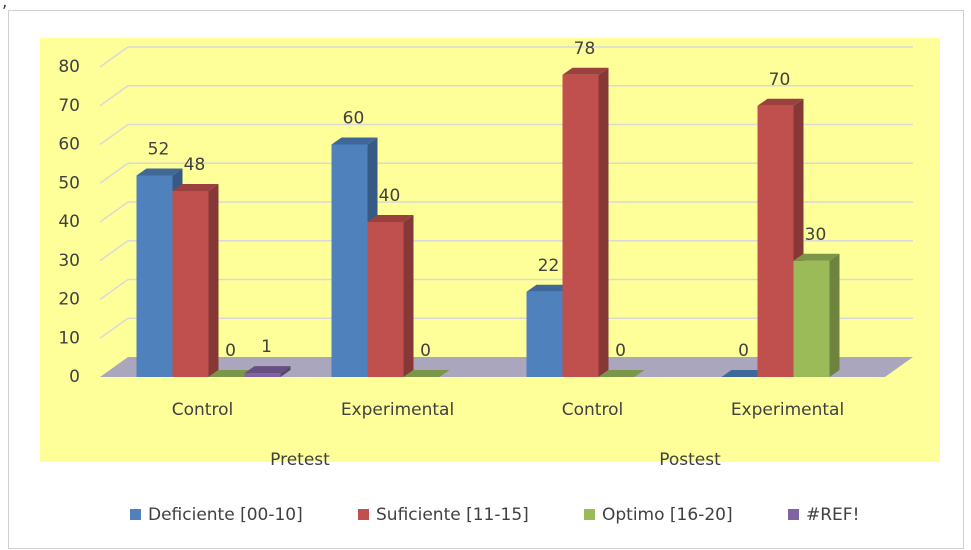 The width and height of the screenshot is (971, 550). Describe the element at coordinates (4, 6) in the screenshot. I see `stray-text: ,` at that location.